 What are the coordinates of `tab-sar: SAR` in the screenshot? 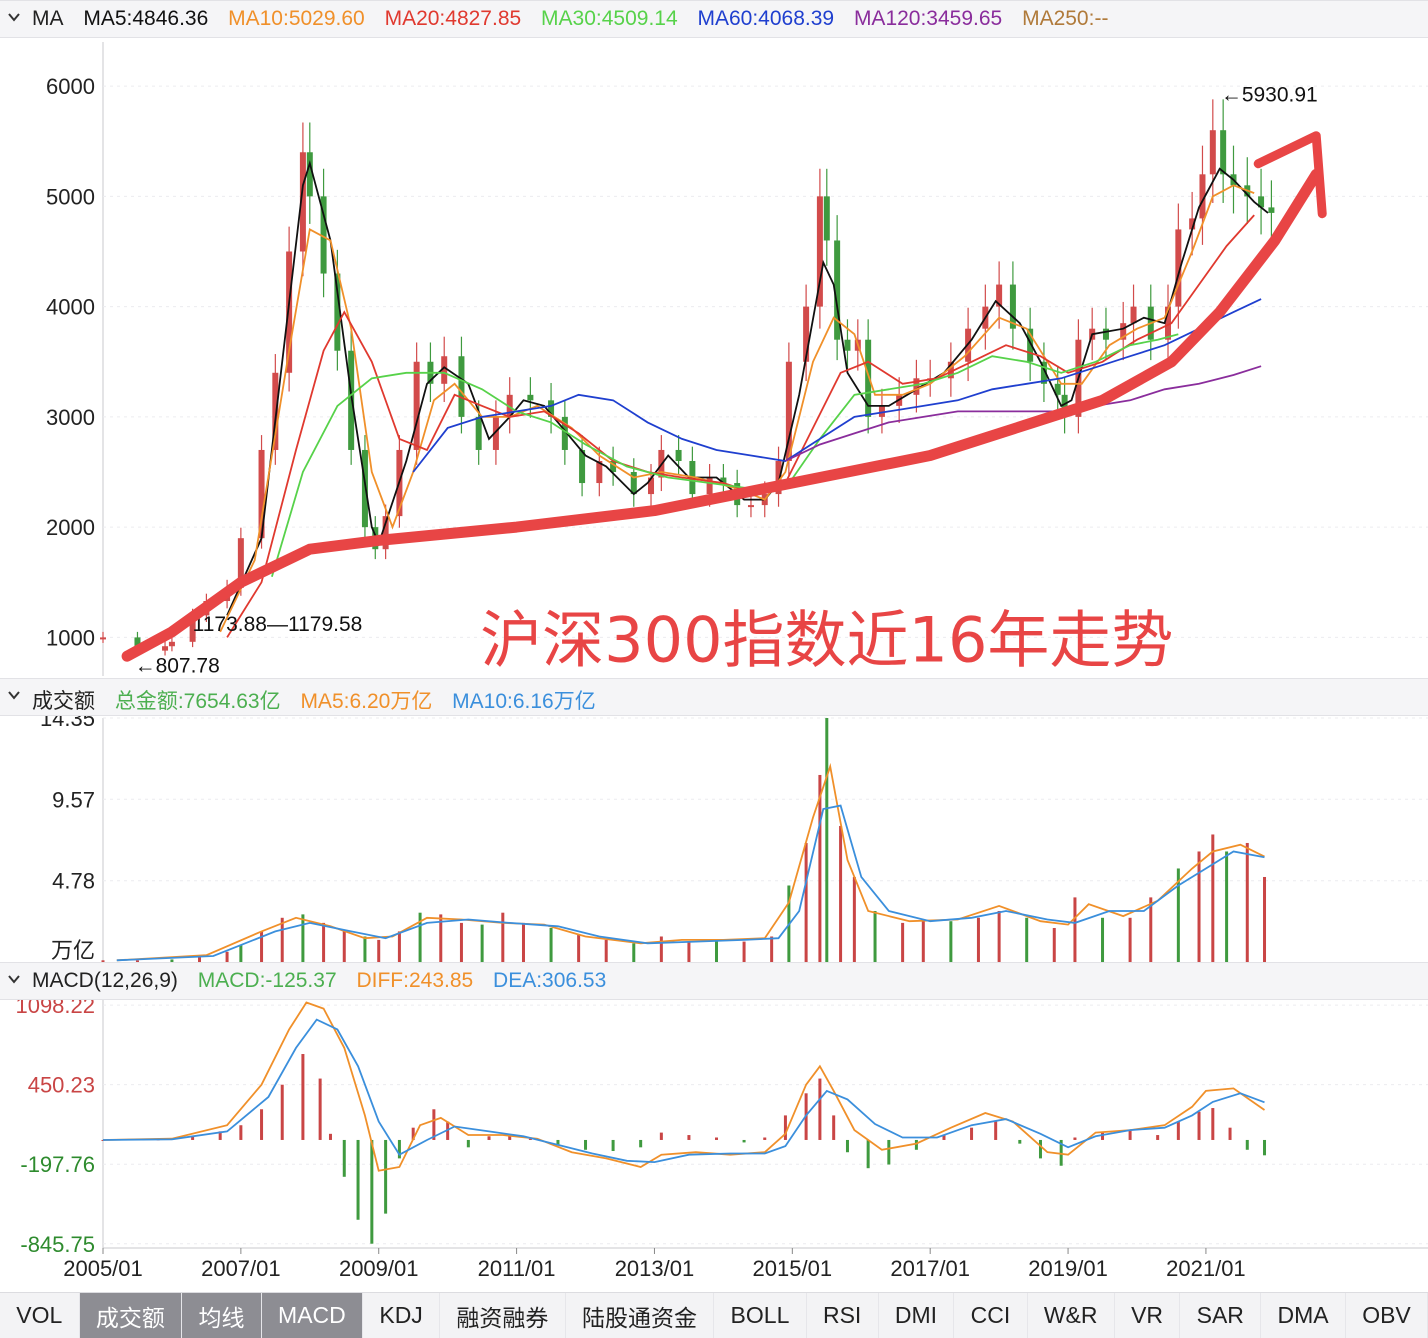 It's located at (1221, 1315).